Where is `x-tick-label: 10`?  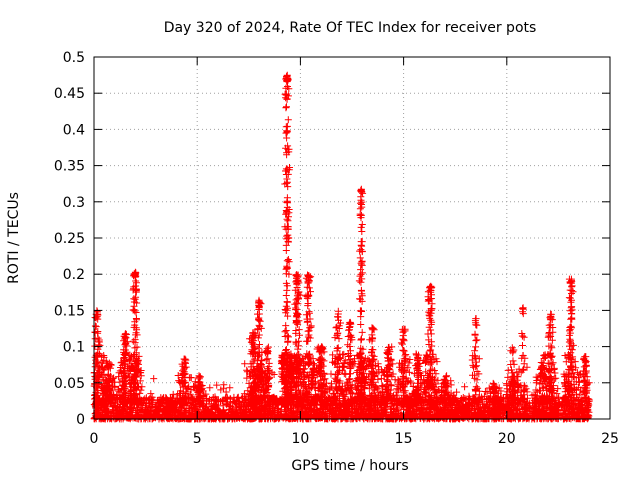
x-tick-label: 10 is located at coordinates (300, 439).